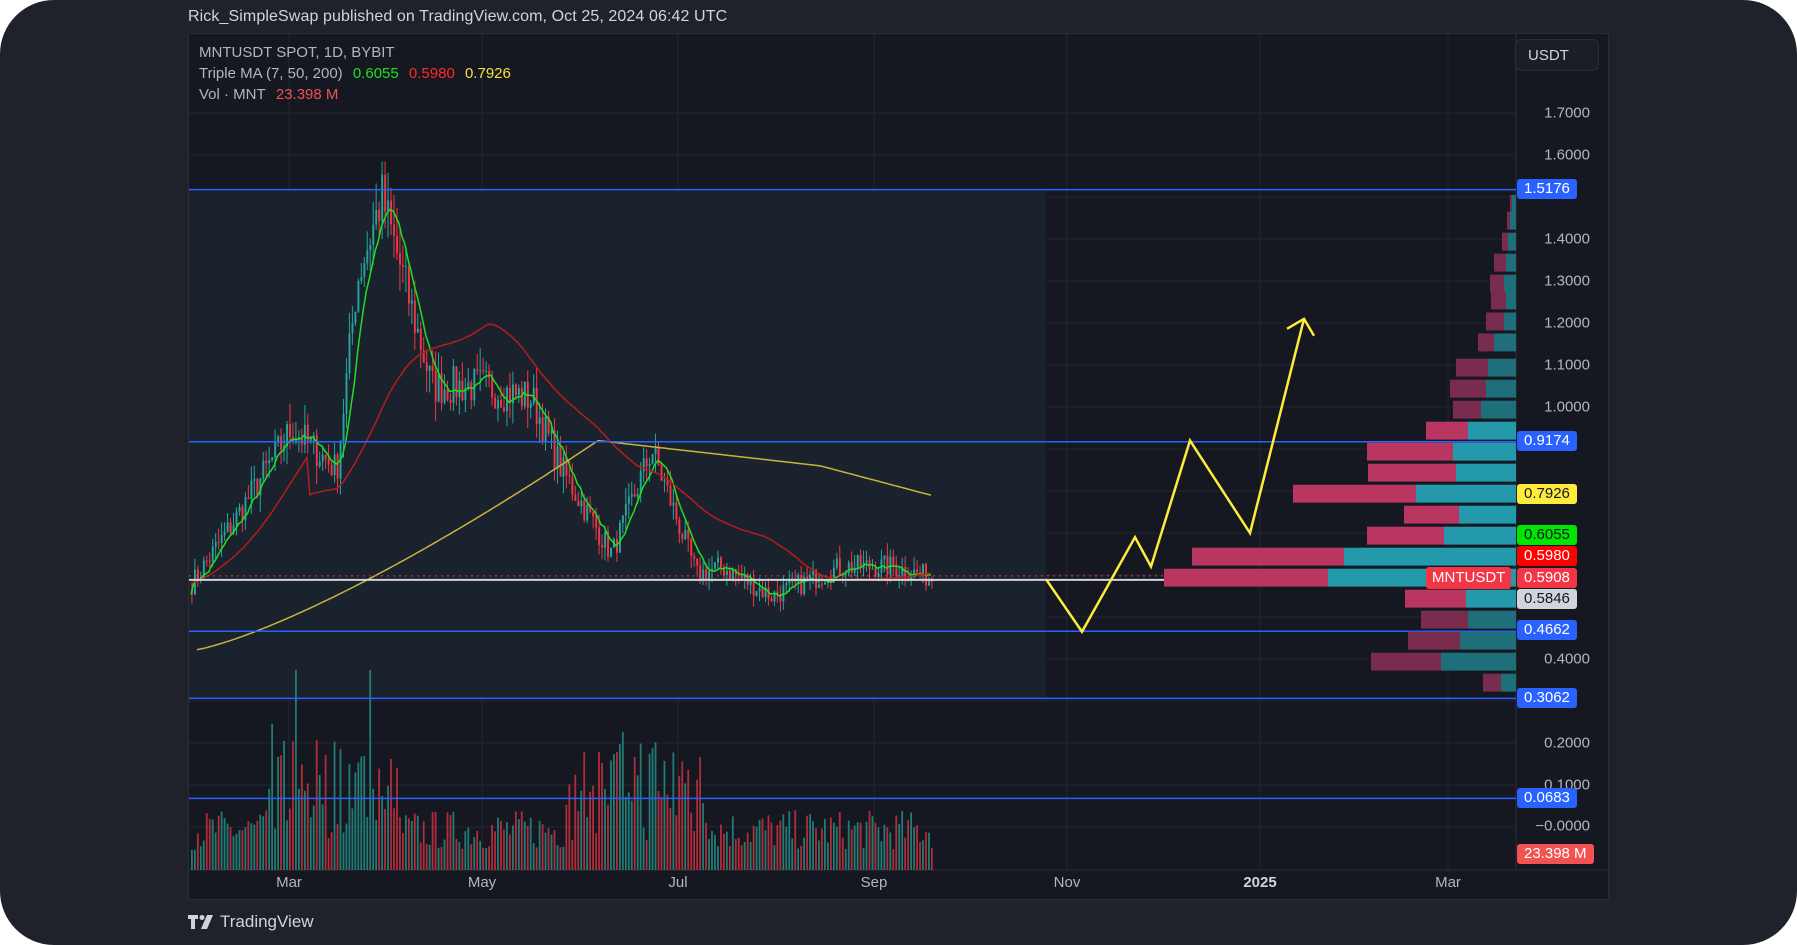 This screenshot has width=1797, height=945. Describe the element at coordinates (297, 52) in the screenshot. I see `symbol-title: MNTUSDT SPOT, 1D, BYBIT` at that location.